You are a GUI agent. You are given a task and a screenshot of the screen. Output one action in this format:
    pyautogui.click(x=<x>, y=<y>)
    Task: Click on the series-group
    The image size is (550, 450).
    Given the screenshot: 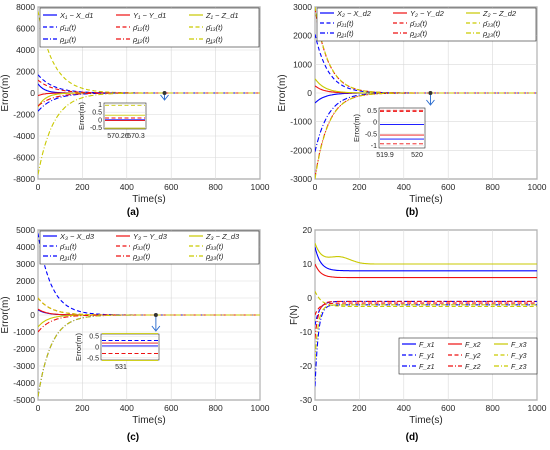 What is the action you would take?
    pyautogui.click(x=149, y=315)
    